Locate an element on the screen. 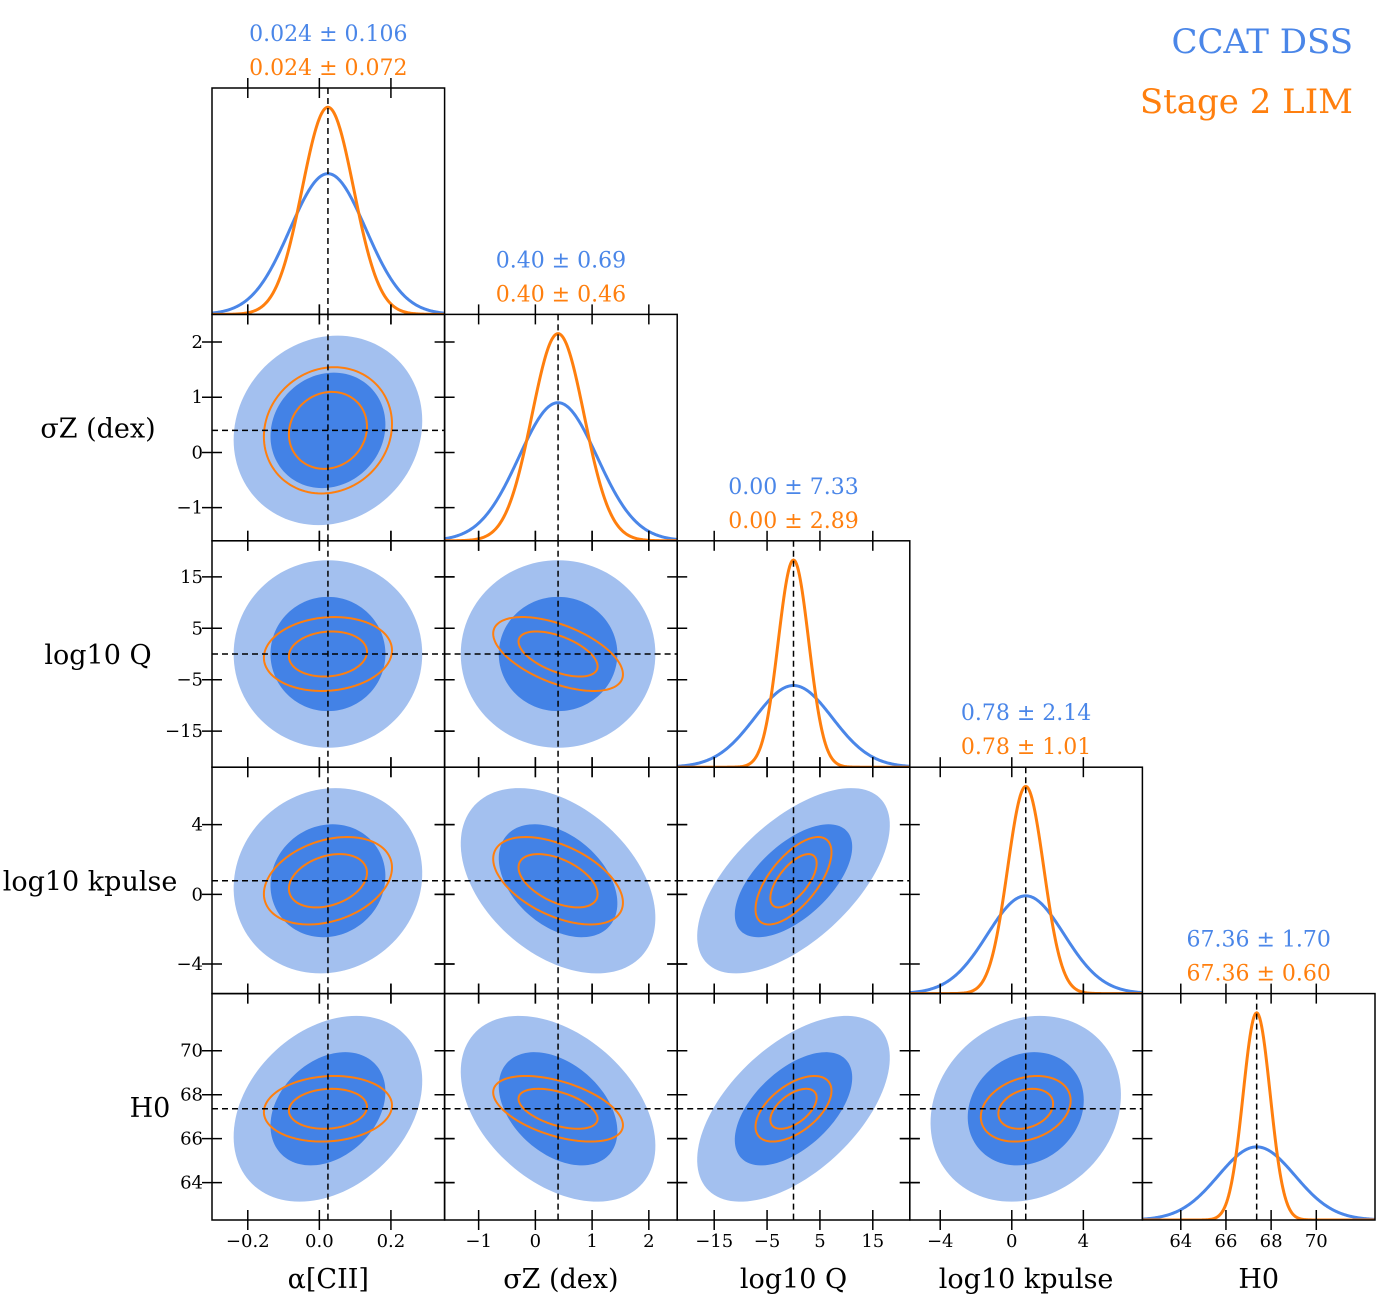 The width and height of the screenshot is (1395, 1314). summary-stage2: 0.40 ± 0.46 is located at coordinates (561, 294).